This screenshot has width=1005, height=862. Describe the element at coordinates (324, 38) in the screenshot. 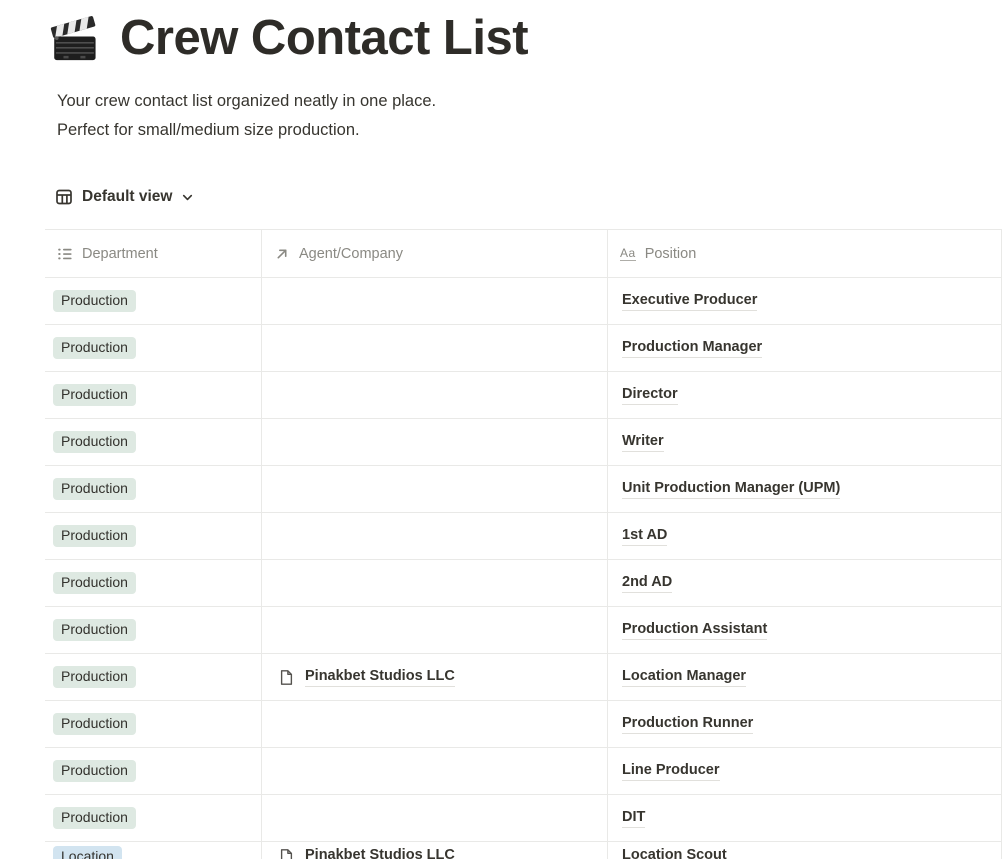

I see `page-title: Crew Contact List` at that location.